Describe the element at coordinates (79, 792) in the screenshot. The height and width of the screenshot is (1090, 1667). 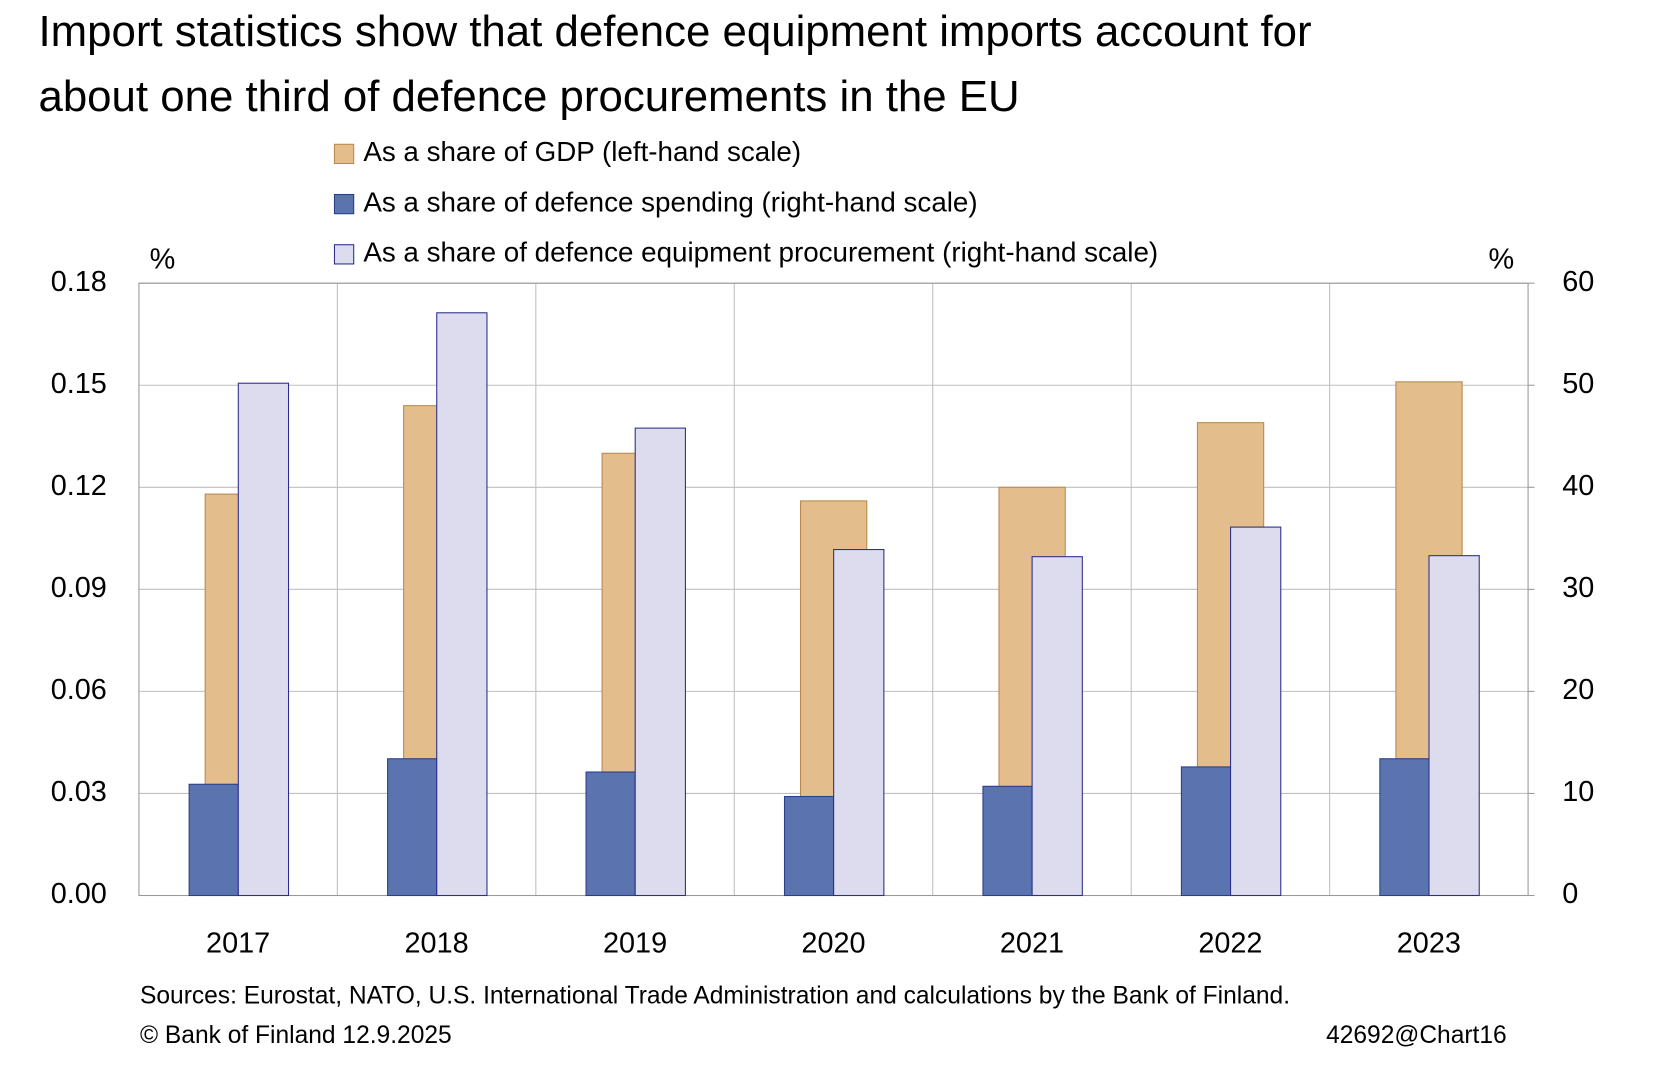
I see `y-tick-label: 0.03` at that location.